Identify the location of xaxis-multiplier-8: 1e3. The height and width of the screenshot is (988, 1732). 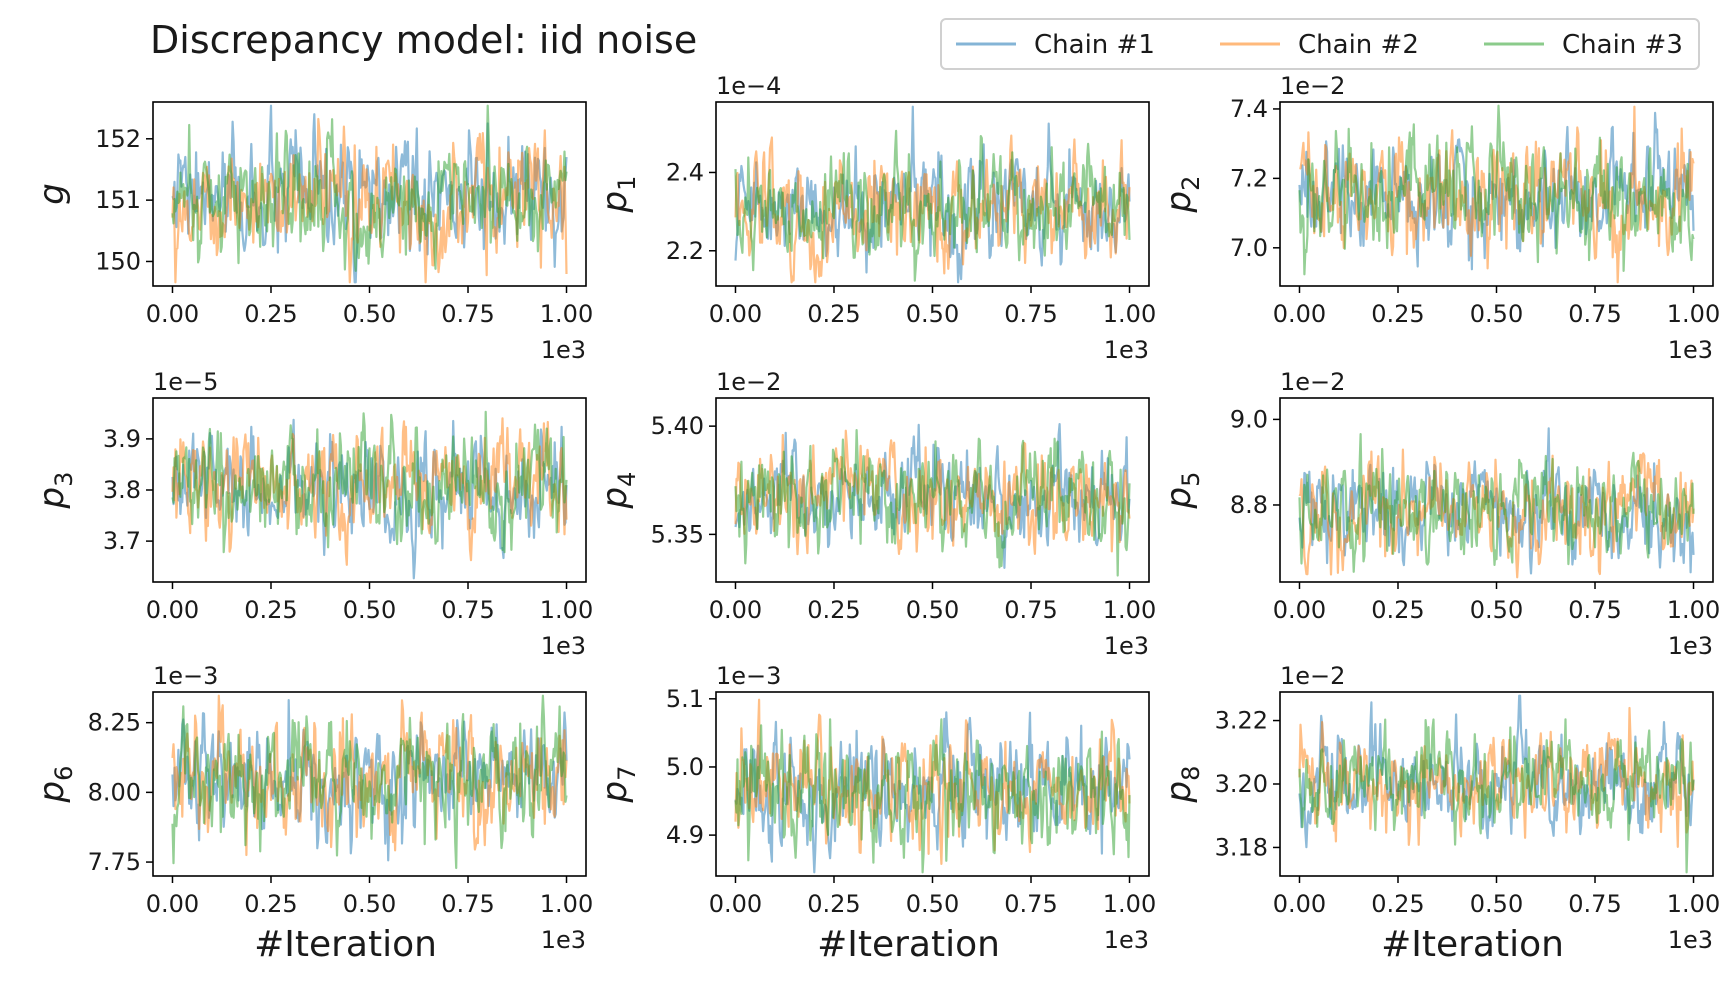
(1126, 940).